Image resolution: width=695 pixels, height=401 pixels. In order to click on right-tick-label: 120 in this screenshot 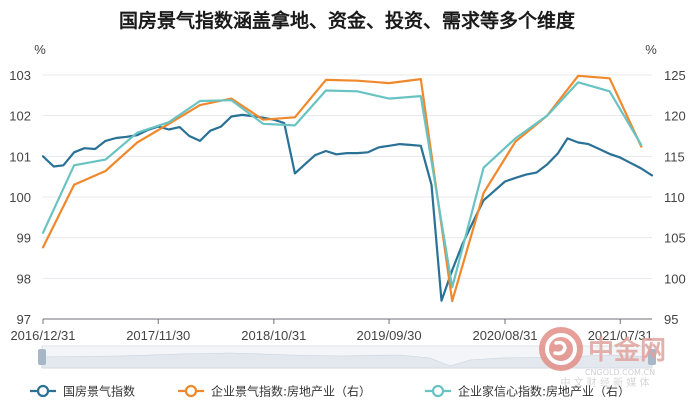, I will do `click(675, 116)`.